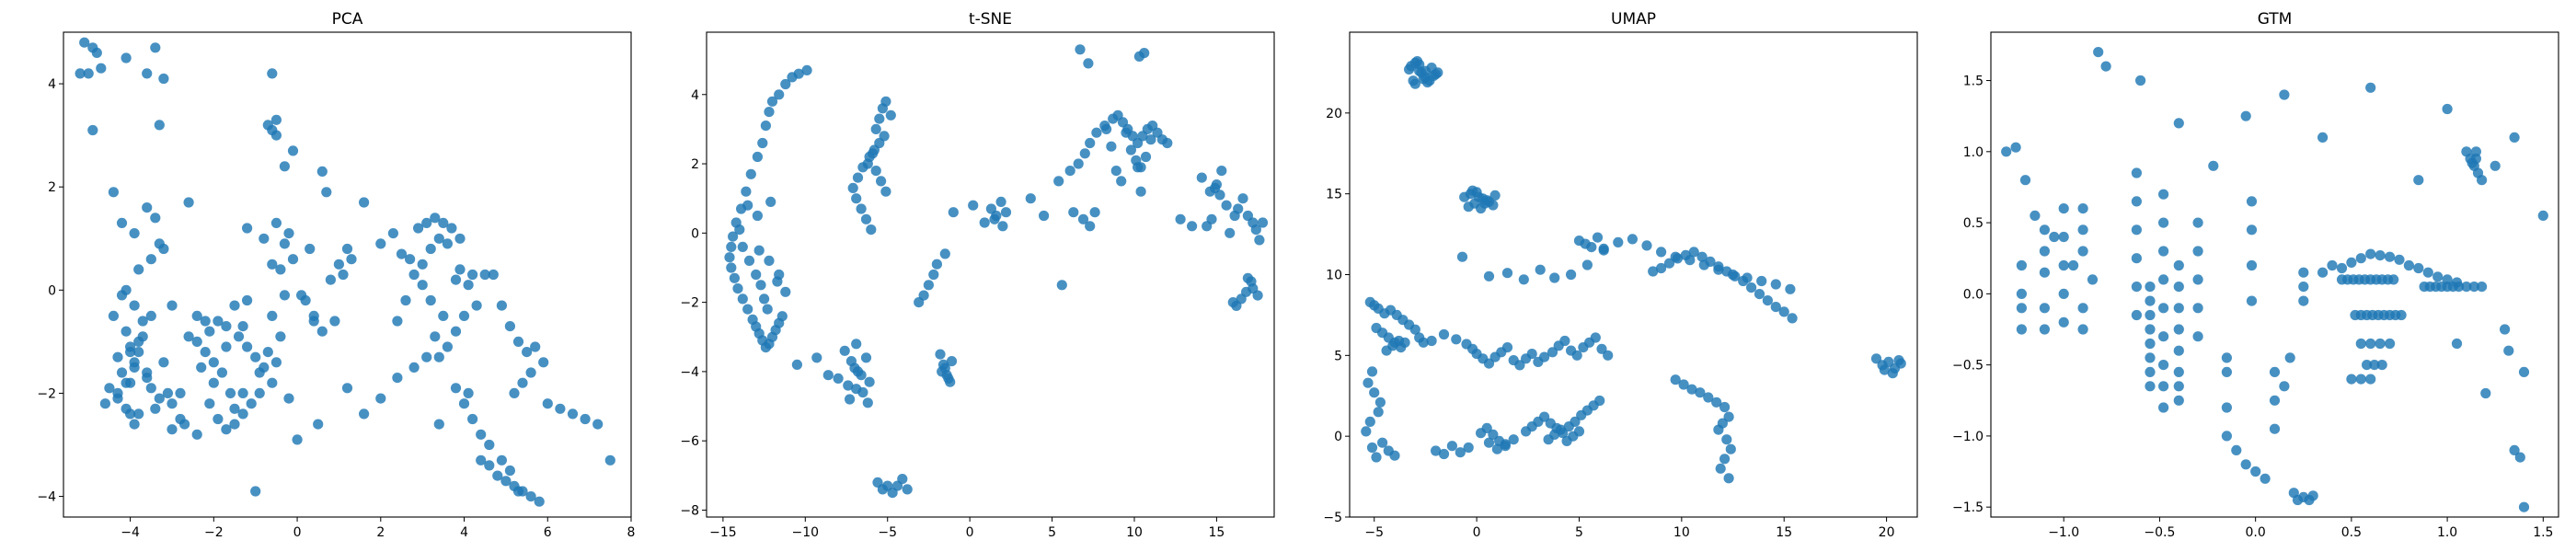  Describe the element at coordinates (1334, 276) in the screenshot. I see `y-tick-label: 10` at that location.